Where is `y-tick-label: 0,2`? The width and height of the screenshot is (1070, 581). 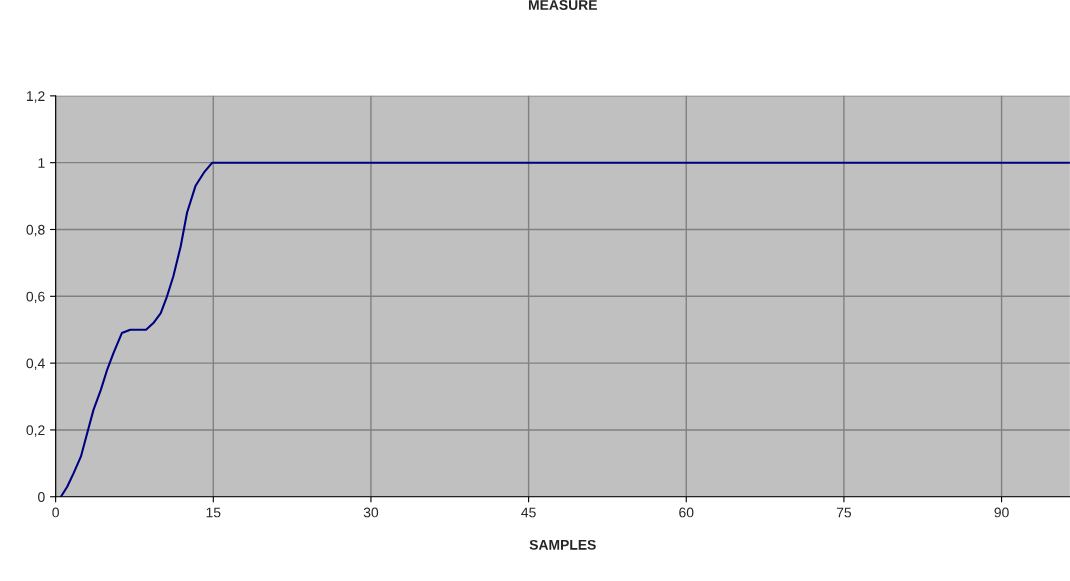
y-tick-label: 0,2 is located at coordinates (35, 431).